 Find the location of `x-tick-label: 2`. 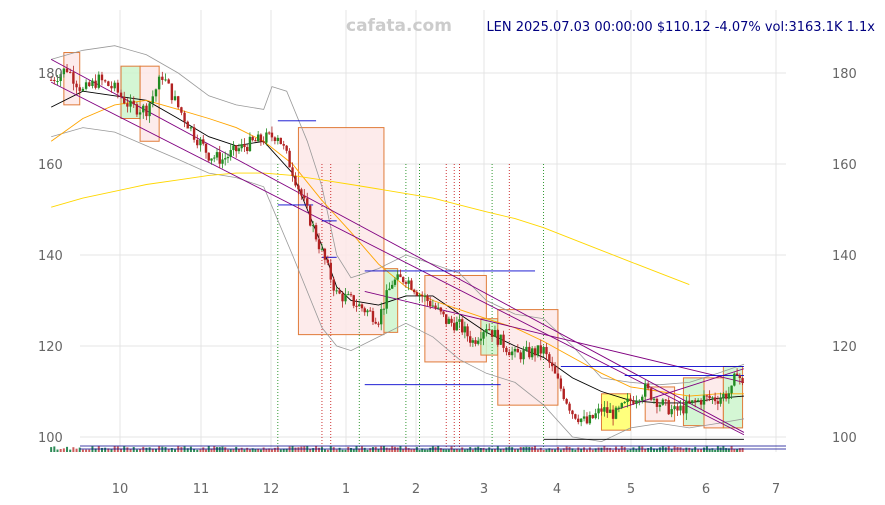

x-tick-label: 2 is located at coordinates (416, 489).